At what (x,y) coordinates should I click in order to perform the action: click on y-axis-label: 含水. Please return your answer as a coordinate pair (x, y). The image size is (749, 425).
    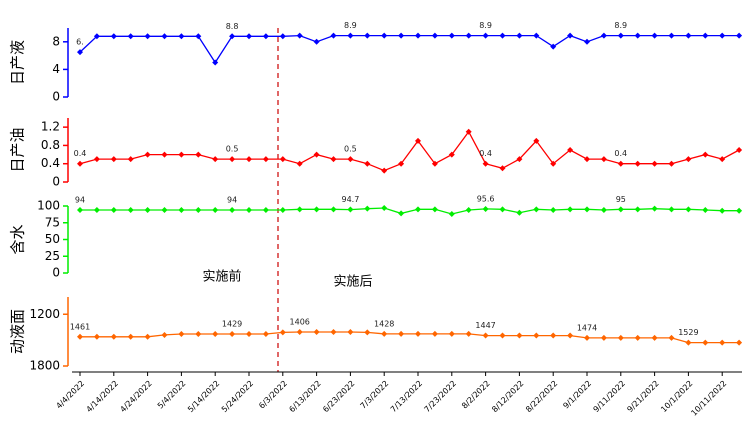
    Looking at the image, I should click on (18, 239).